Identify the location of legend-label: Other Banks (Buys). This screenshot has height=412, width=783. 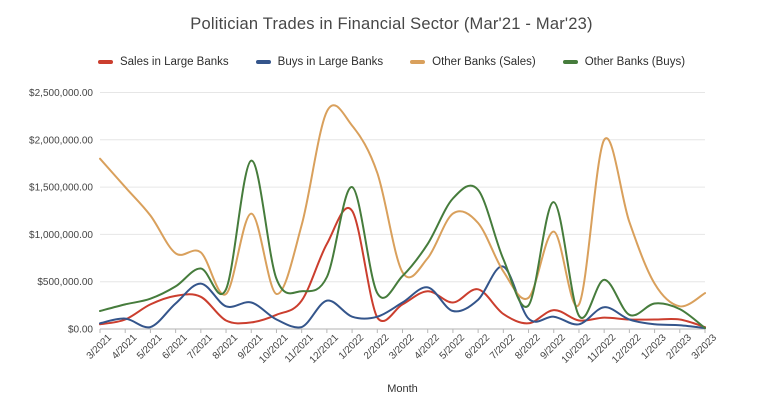
(635, 62).